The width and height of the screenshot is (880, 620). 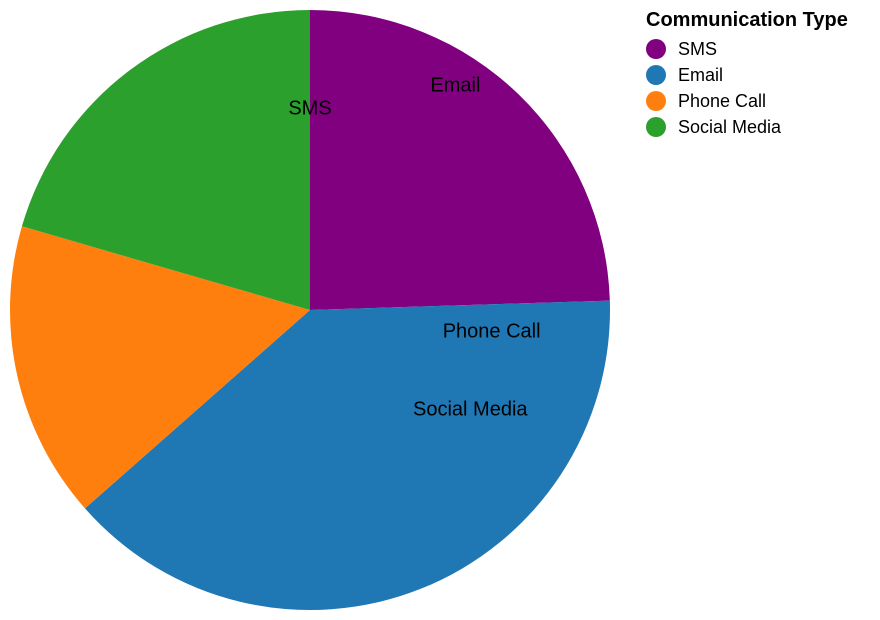 What do you see at coordinates (730, 126) in the screenshot?
I see `legend-label: Social Media` at bounding box center [730, 126].